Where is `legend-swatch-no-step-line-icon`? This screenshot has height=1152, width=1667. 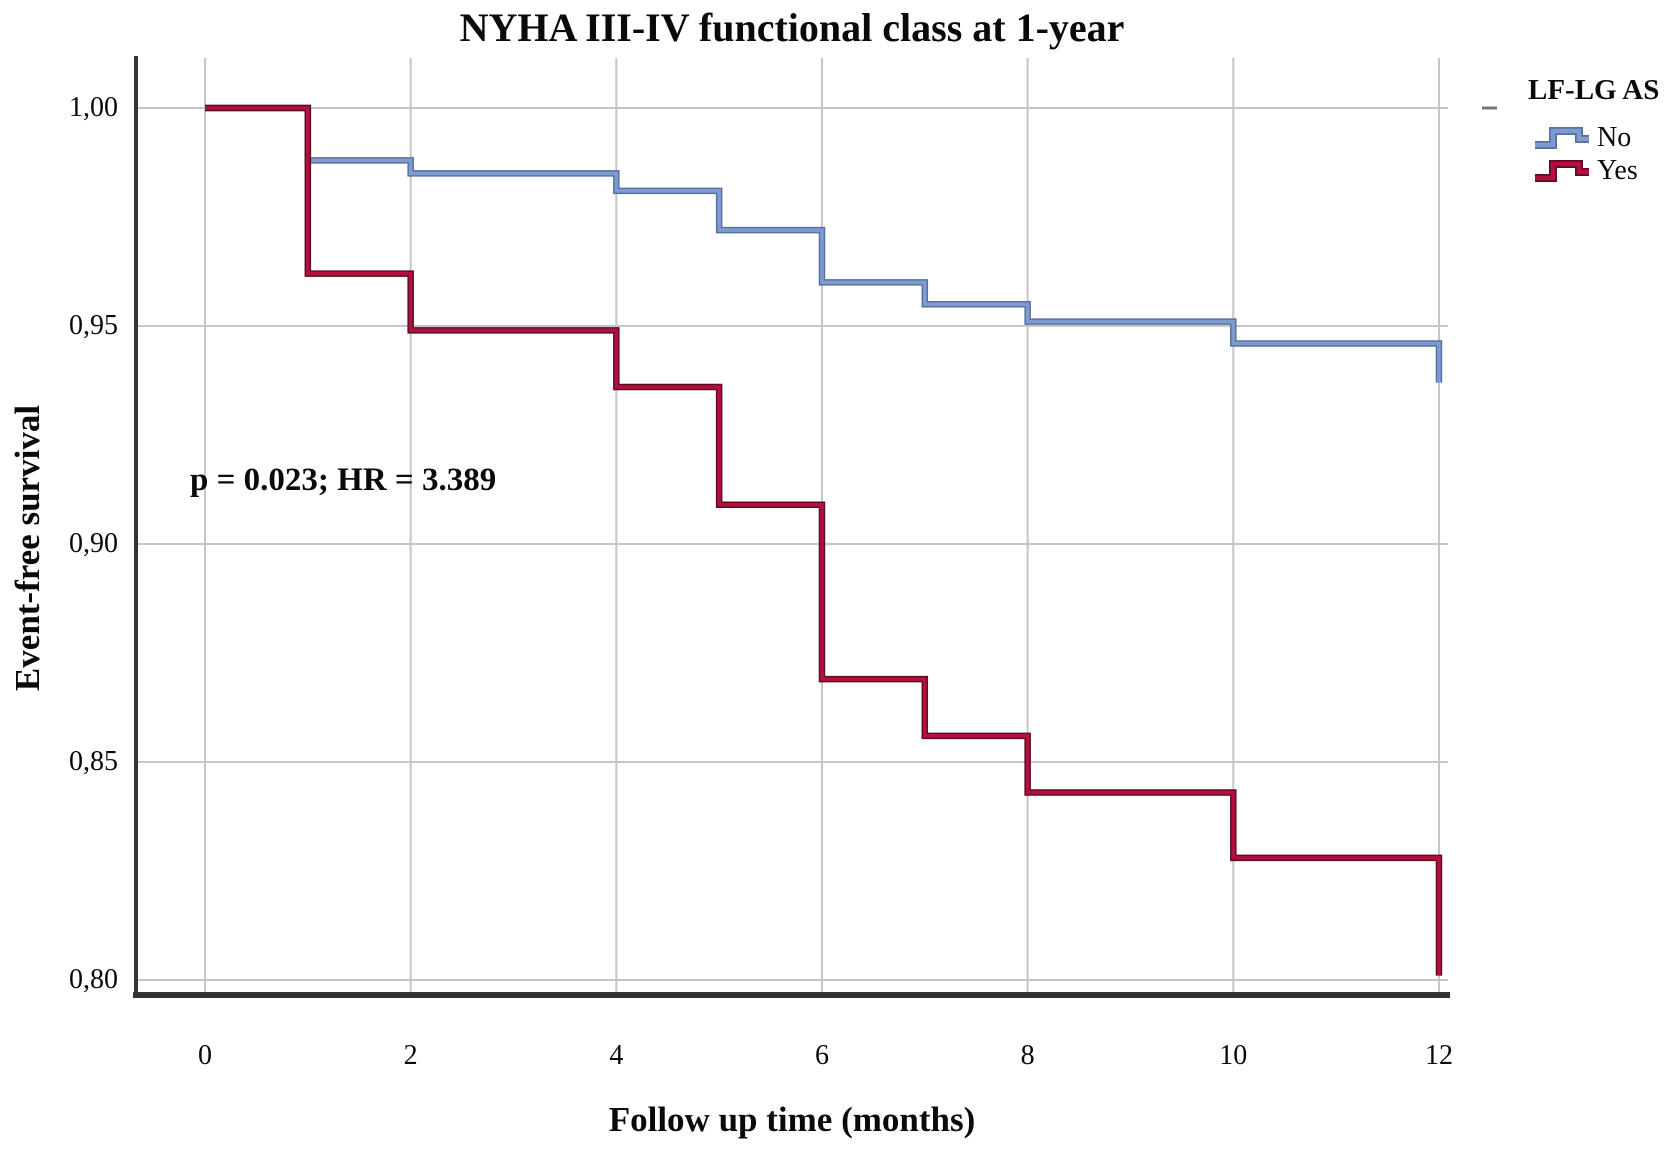 legend-swatch-no-step-line-icon is located at coordinates (1562, 137).